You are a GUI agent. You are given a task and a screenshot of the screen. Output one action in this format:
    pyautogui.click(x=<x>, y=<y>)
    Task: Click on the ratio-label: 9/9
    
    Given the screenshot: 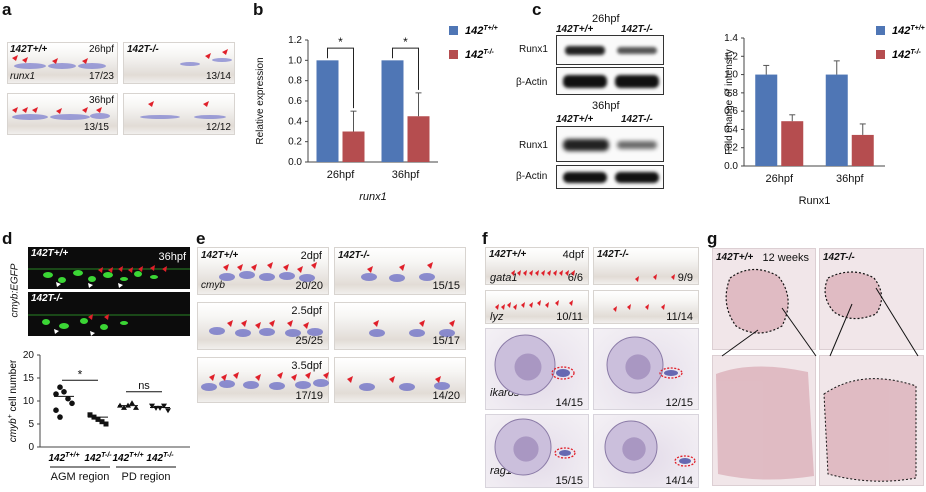 What is the action you would take?
    pyautogui.click(x=685, y=278)
    